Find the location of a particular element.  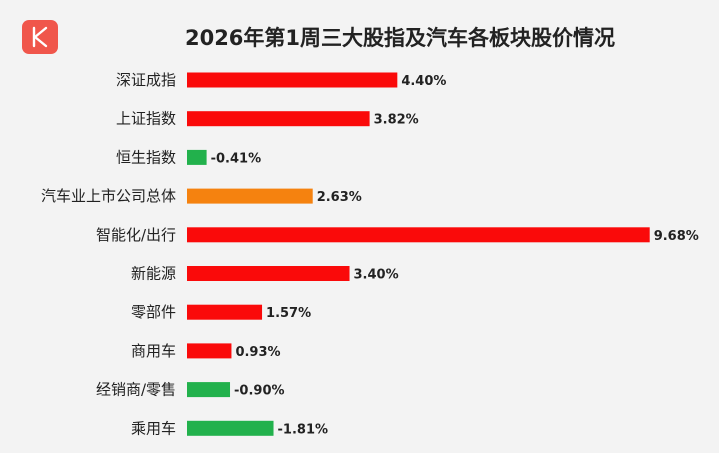

category-label: 零部件 is located at coordinates (153, 312).